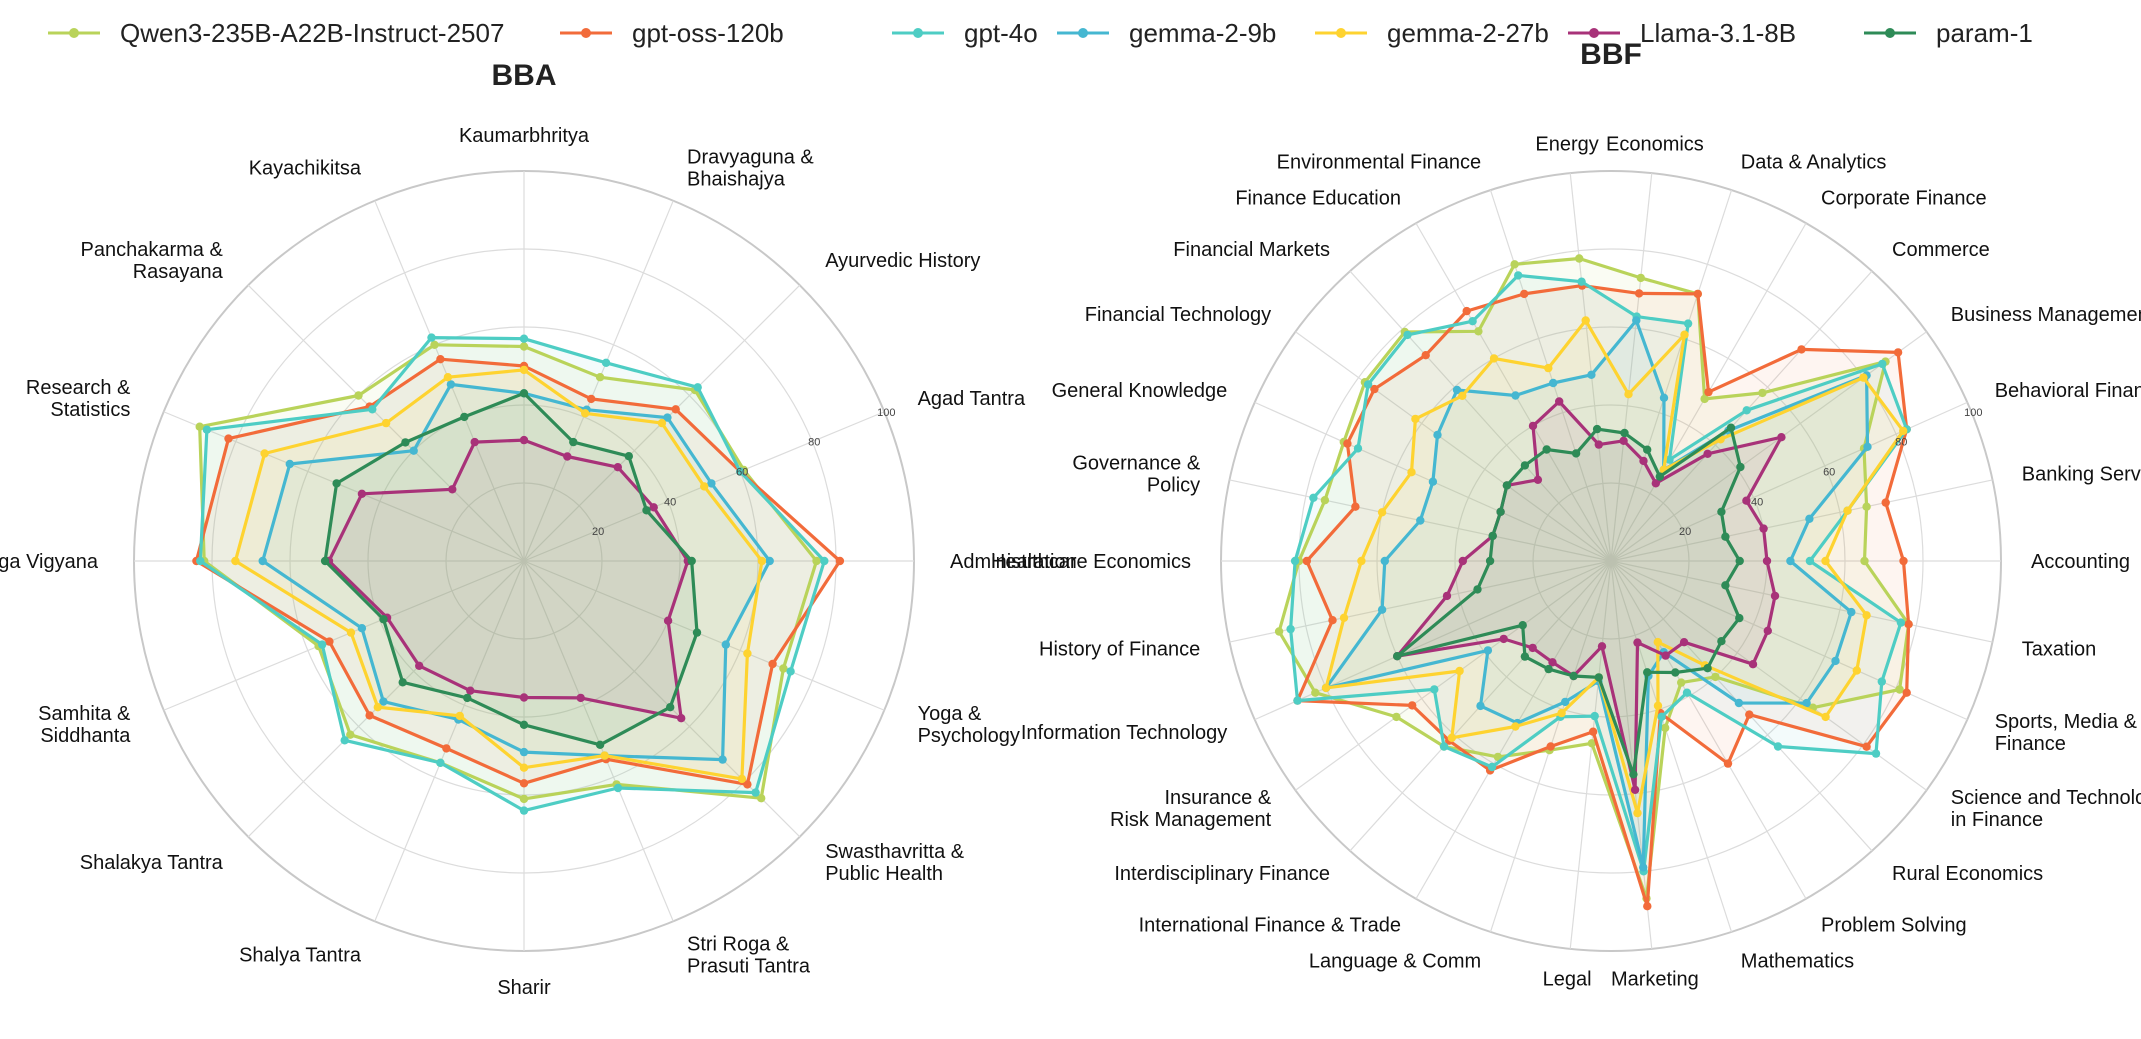  What do you see at coordinates (1814, 163) in the screenshot?
I see `category-label-line: Data & Analytics` at bounding box center [1814, 163].